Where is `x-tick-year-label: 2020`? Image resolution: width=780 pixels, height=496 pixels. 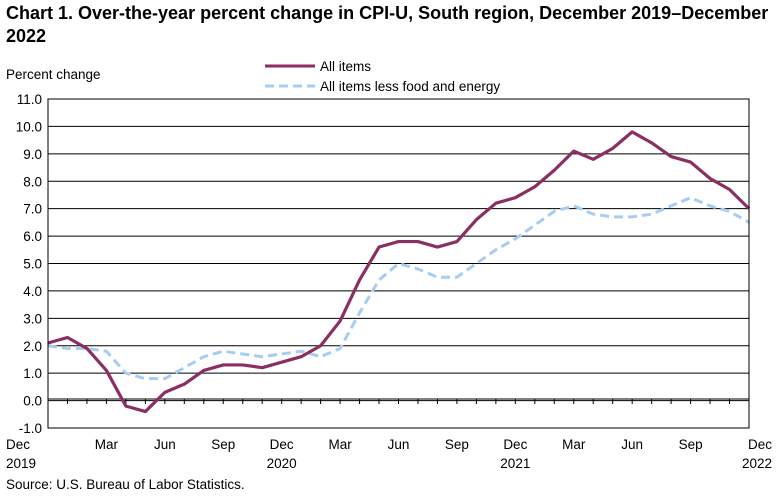 x-tick-year-label: 2020 is located at coordinates (282, 463).